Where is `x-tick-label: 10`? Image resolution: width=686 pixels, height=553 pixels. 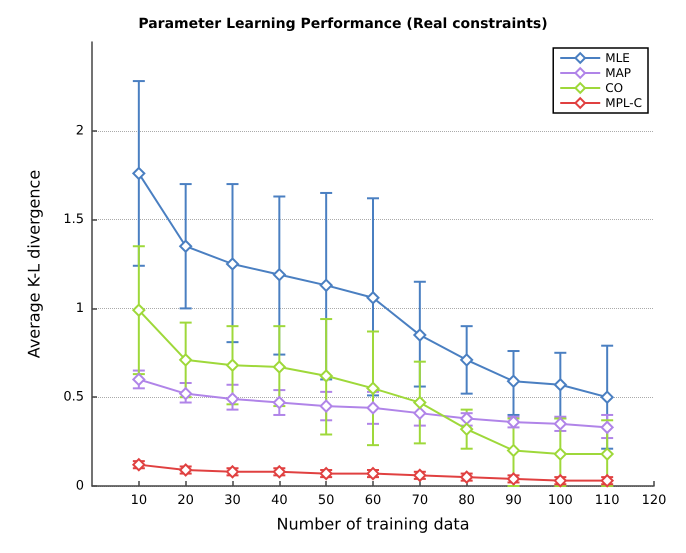 x-tick-label: 10 is located at coordinates (139, 500).